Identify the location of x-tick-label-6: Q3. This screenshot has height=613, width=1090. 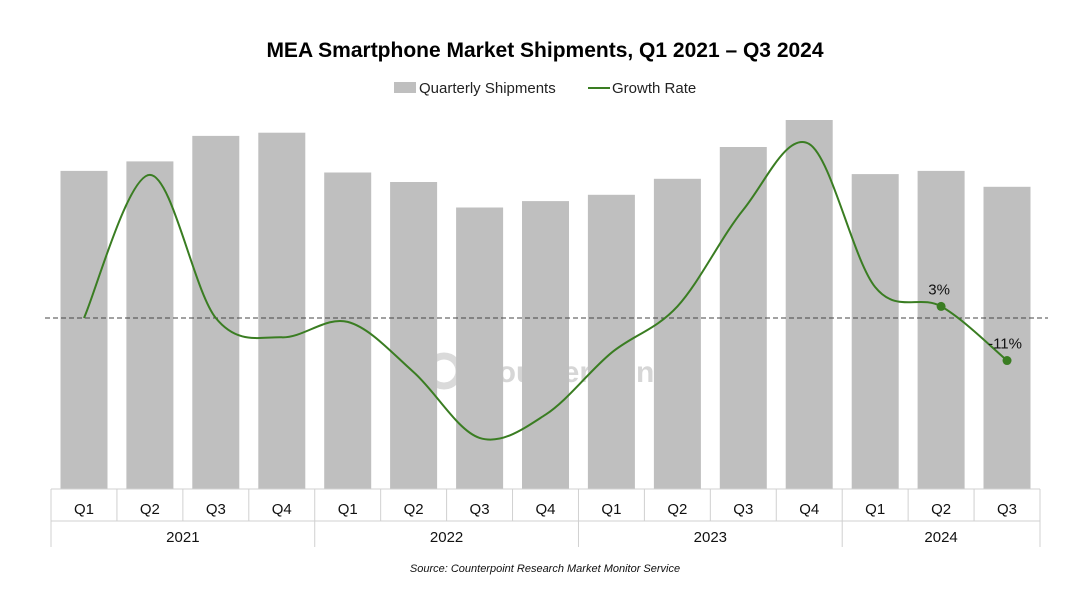
(480, 509).